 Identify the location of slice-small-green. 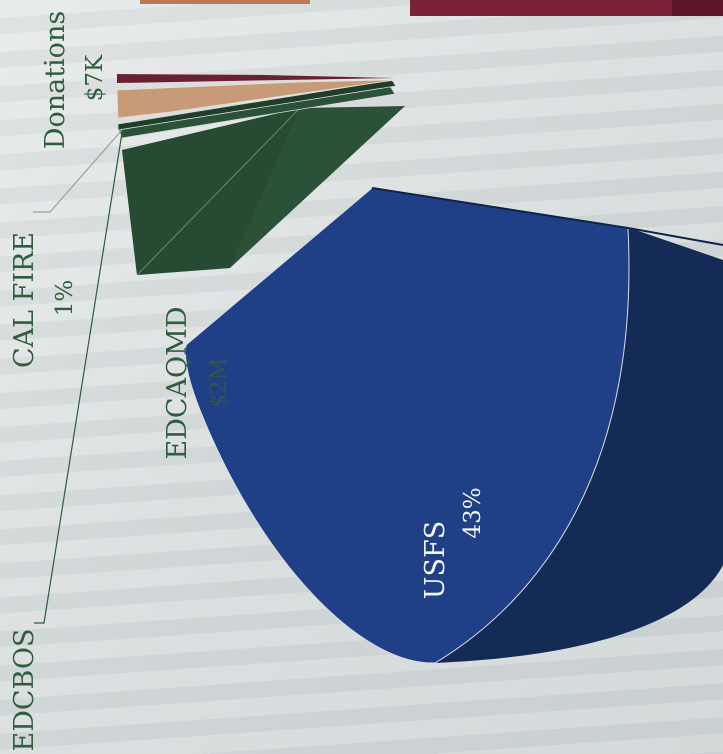
(257, 109).